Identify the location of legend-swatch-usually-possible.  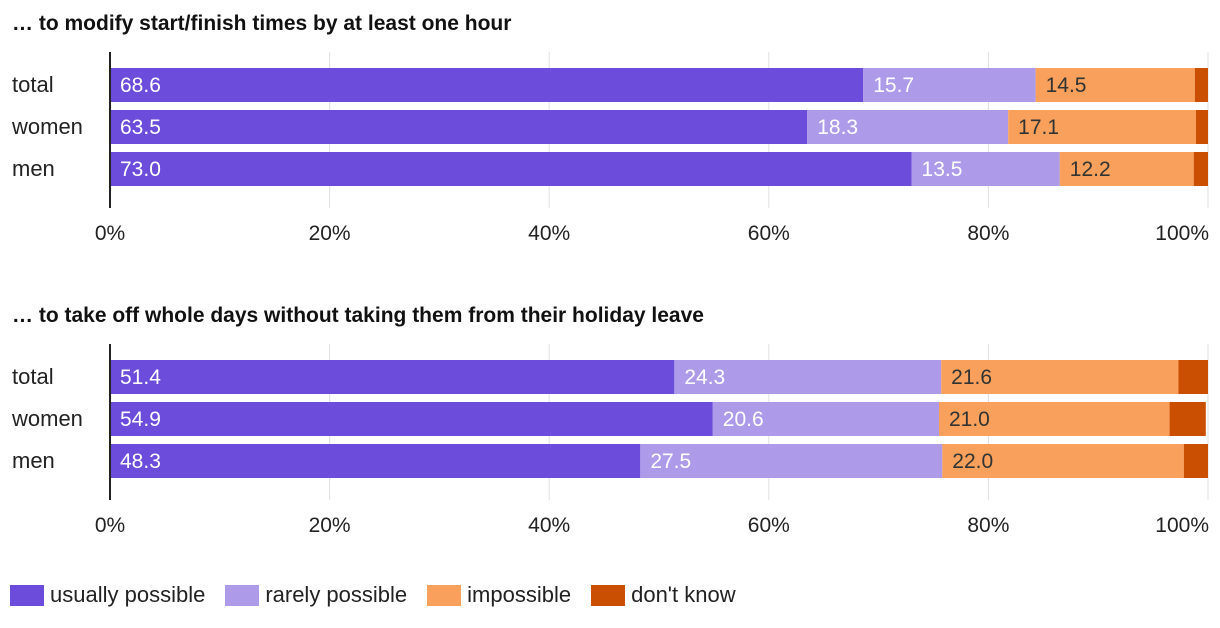
(27, 595).